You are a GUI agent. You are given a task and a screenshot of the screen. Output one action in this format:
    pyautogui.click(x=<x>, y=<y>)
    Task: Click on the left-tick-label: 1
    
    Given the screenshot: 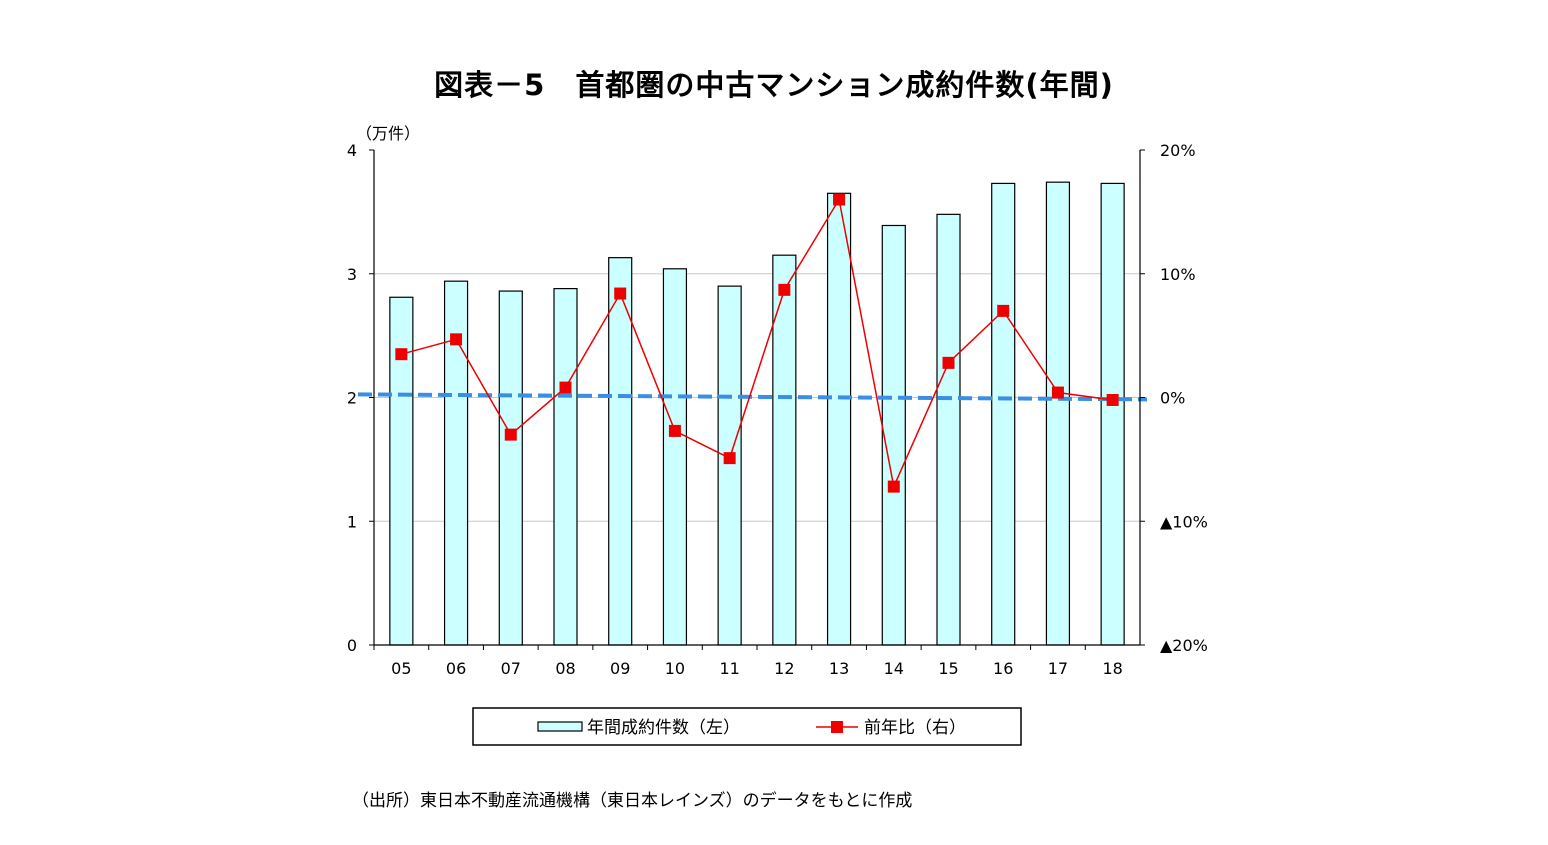 What is the action you would take?
    pyautogui.click(x=352, y=521)
    